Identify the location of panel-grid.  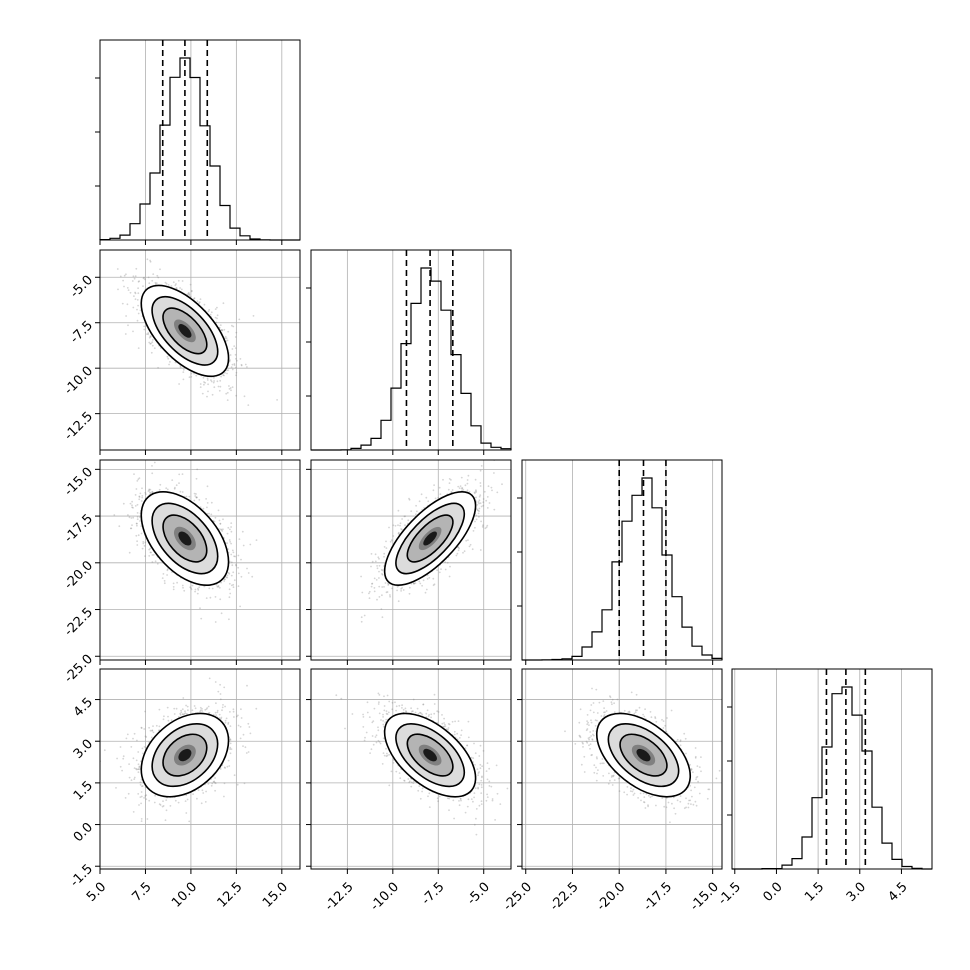
(818, 769).